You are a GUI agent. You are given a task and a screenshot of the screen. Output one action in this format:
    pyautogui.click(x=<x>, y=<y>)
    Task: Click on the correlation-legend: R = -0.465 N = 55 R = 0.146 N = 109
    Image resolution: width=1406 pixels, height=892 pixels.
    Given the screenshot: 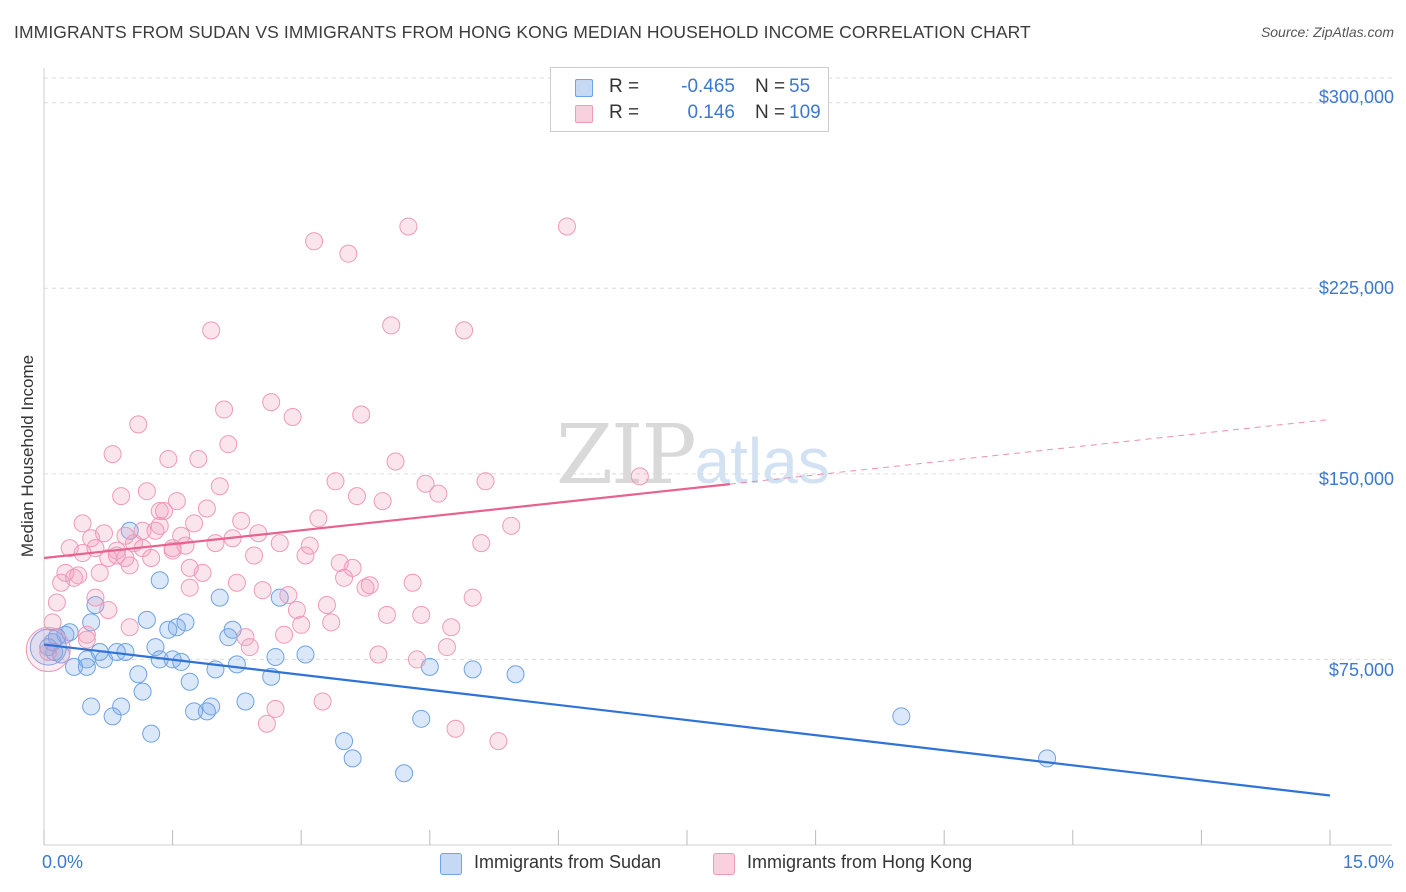 What is the action you would take?
    pyautogui.click(x=689, y=99)
    